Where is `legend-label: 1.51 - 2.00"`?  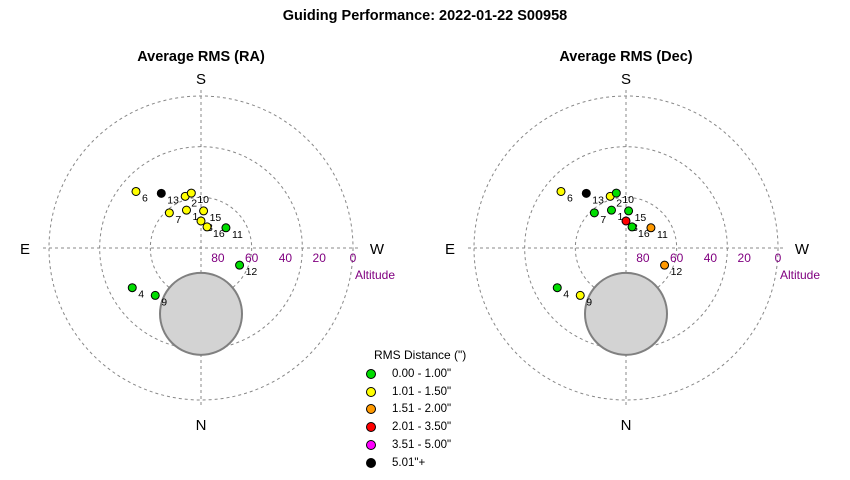
legend-label: 1.51 - 2.00" is located at coordinates (422, 409).